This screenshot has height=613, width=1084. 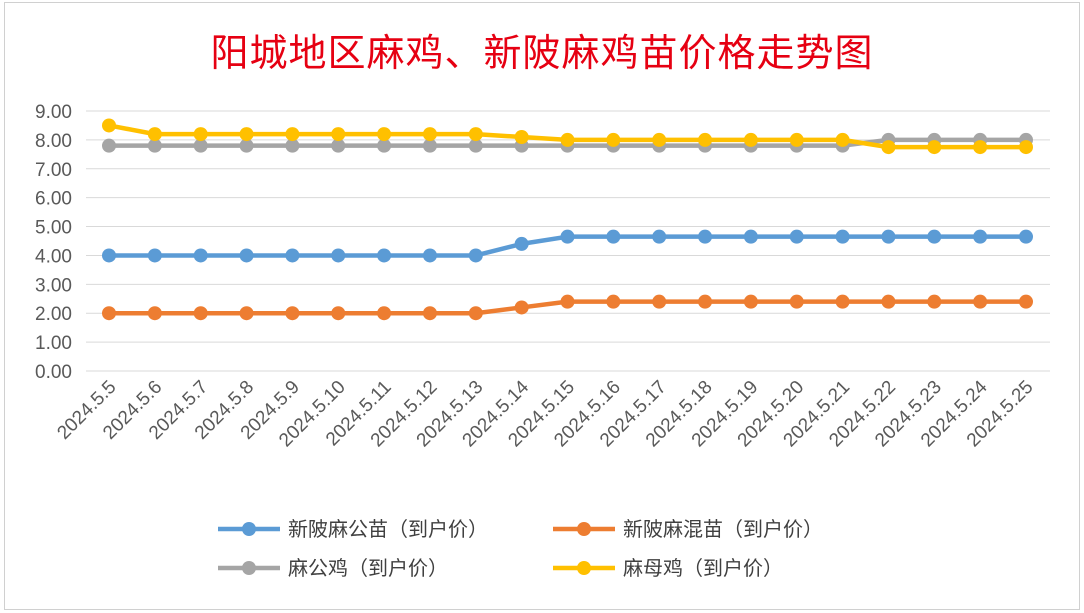 I want to click on chart-title: 阳城地区麻鸡、新陂麻鸡苗价格走势图, so click(x=542, y=53).